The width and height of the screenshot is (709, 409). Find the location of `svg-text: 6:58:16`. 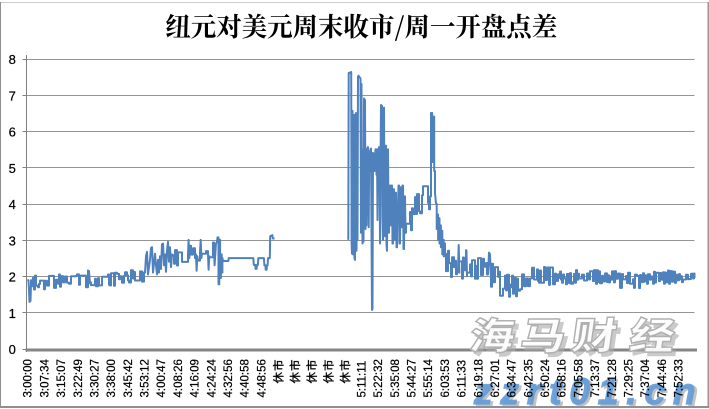

svg-text: 6:58:16 is located at coordinates (563, 378).